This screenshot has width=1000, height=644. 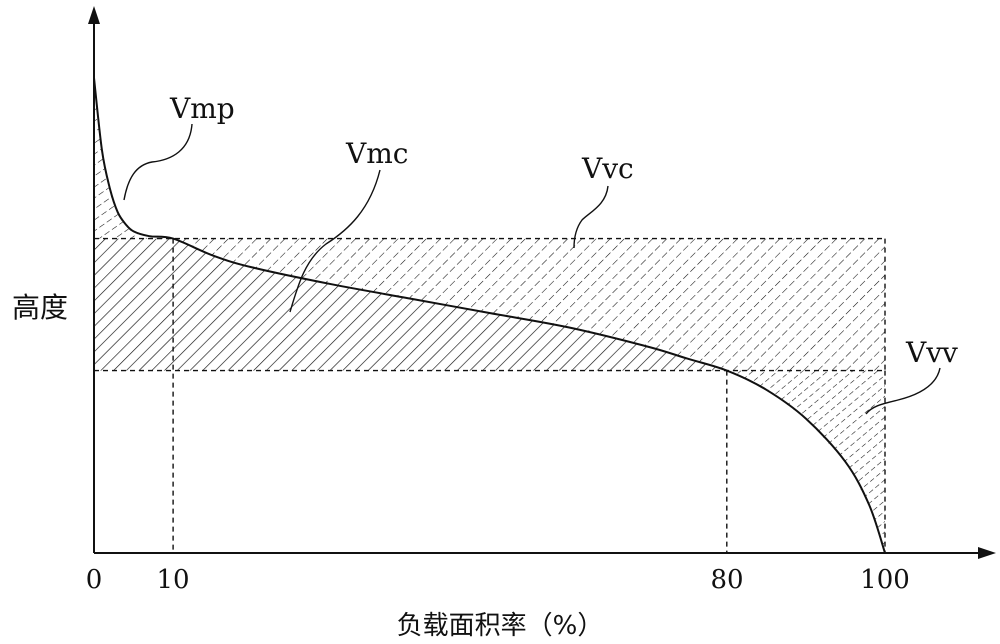 I want to click on x-tick-label: 80, so click(x=726, y=580).